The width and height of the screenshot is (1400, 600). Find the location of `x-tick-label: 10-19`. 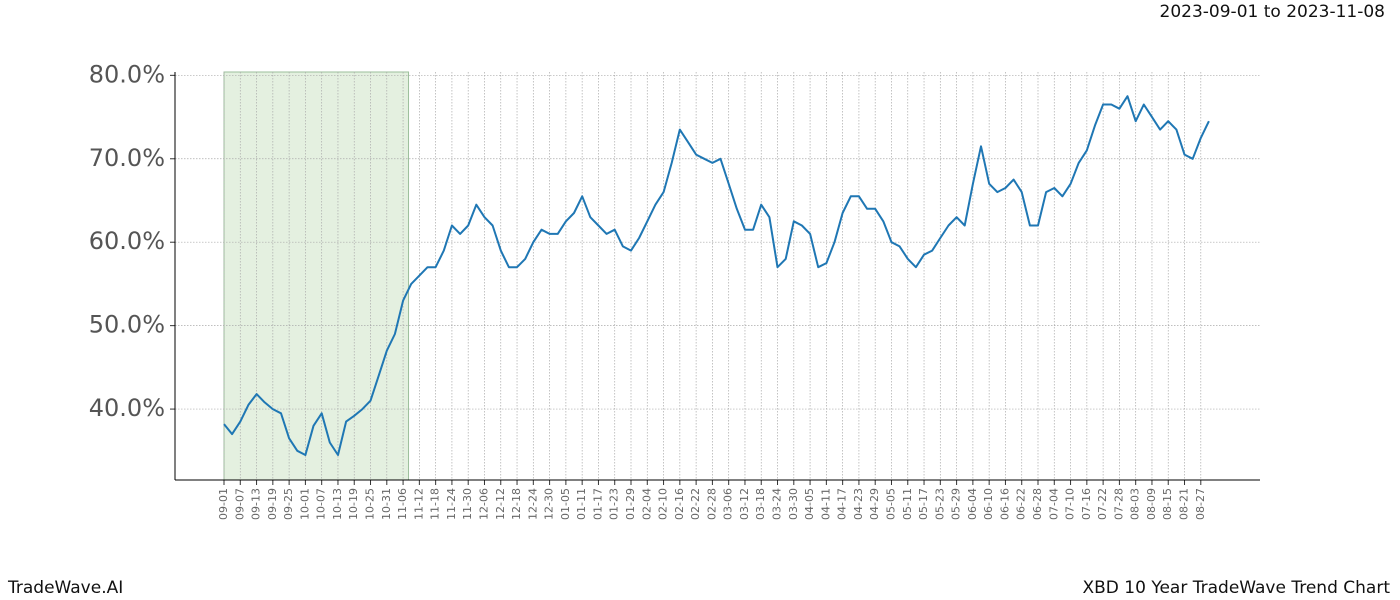

x-tick-label: 10-19 is located at coordinates (353, 504).